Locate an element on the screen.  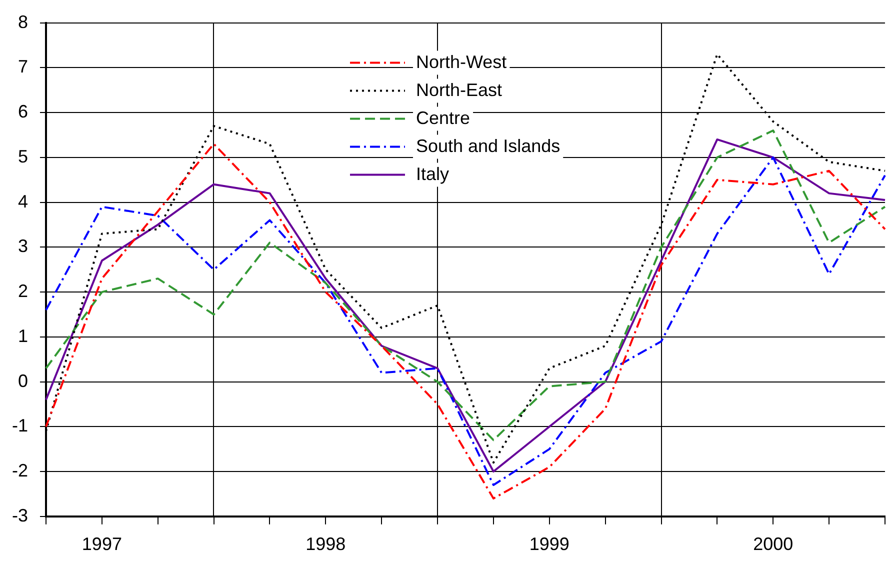
y-tick-label: 7 is located at coordinates (23, 66).